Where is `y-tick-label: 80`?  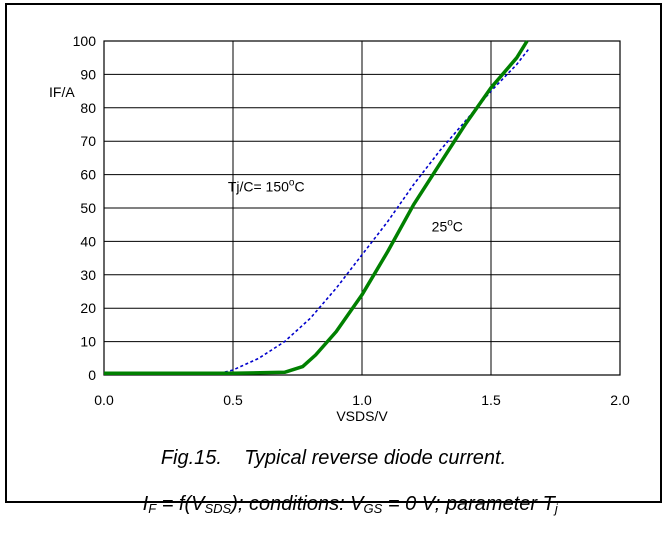
y-tick-label: 80 is located at coordinates (88, 108).